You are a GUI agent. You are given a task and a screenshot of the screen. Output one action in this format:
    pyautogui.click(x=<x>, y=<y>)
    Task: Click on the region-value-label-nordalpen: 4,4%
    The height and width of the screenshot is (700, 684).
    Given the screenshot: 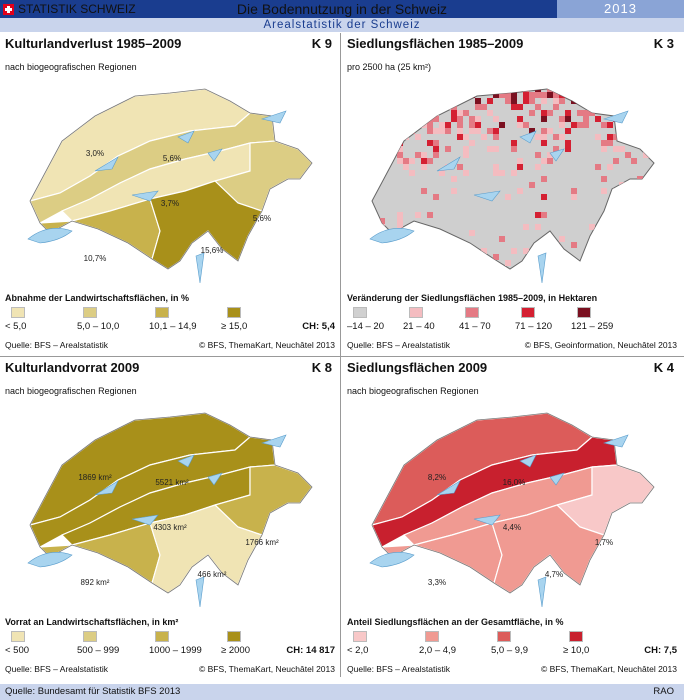 What is the action you would take?
    pyautogui.click(x=512, y=527)
    